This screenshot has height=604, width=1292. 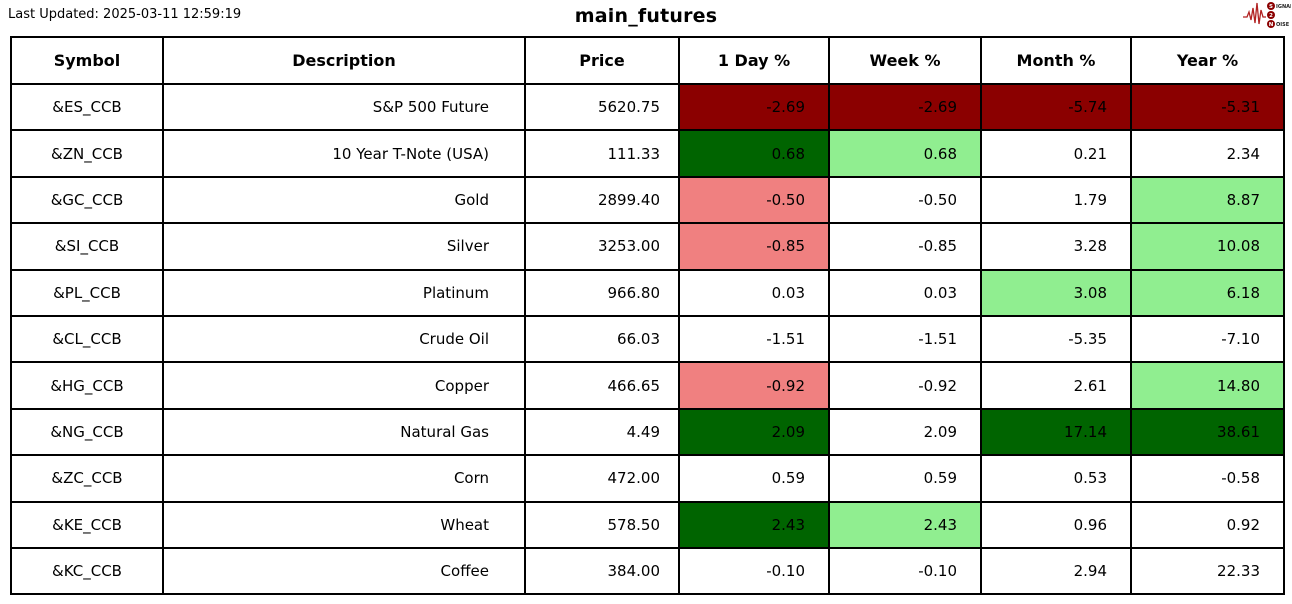 I want to click on last-updated-timestamp: Last Updated: 2025-03-11 12:59:19, so click(x=125, y=14).